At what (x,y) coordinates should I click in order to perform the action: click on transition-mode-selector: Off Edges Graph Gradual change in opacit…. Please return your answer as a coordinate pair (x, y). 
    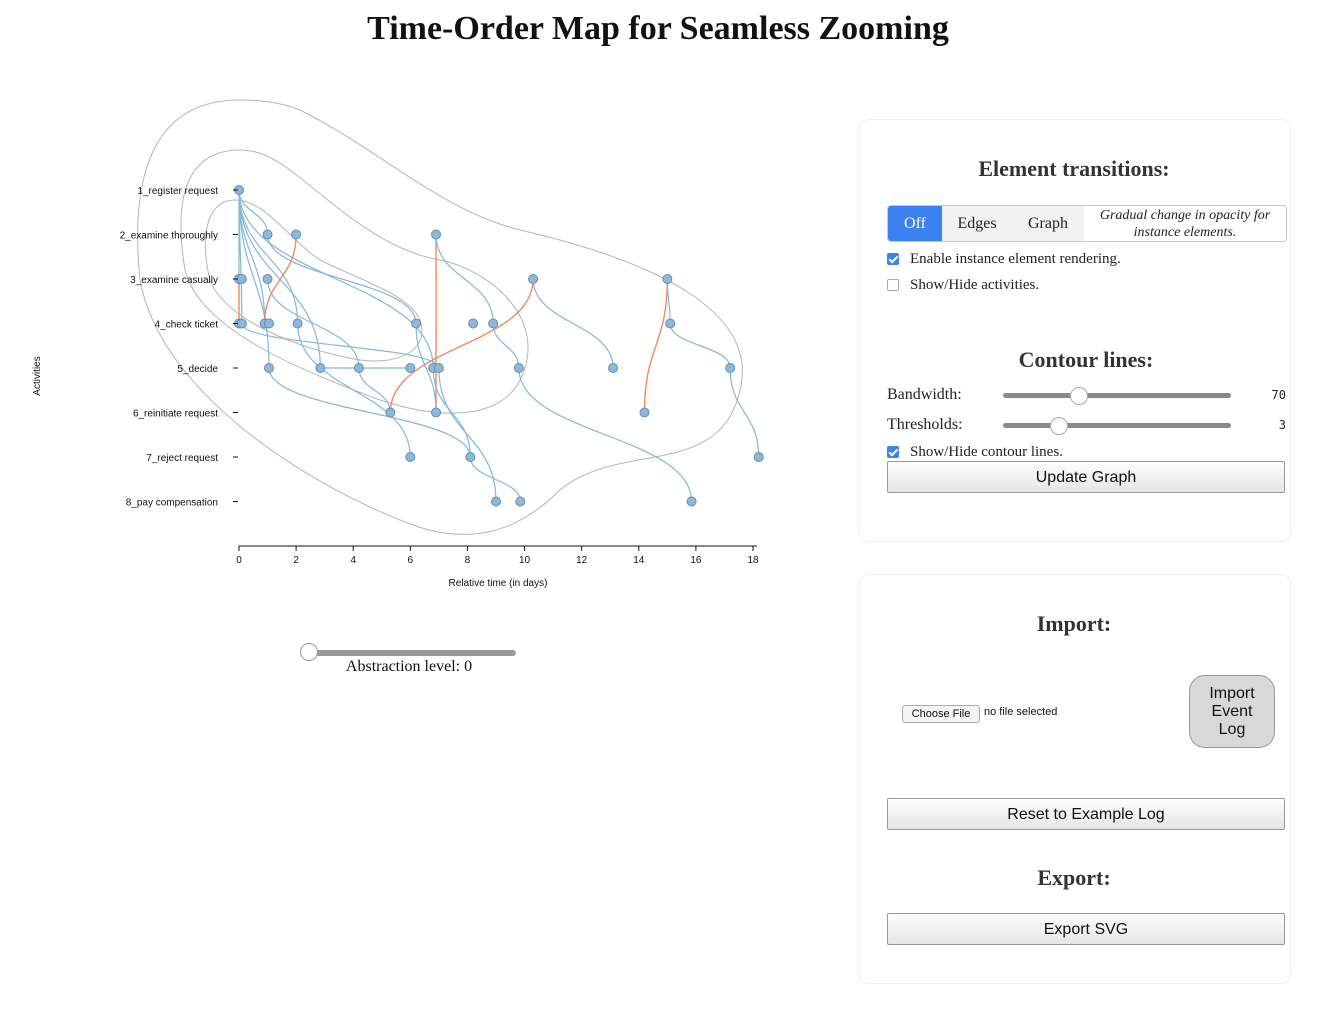
    Looking at the image, I should click on (1087, 223).